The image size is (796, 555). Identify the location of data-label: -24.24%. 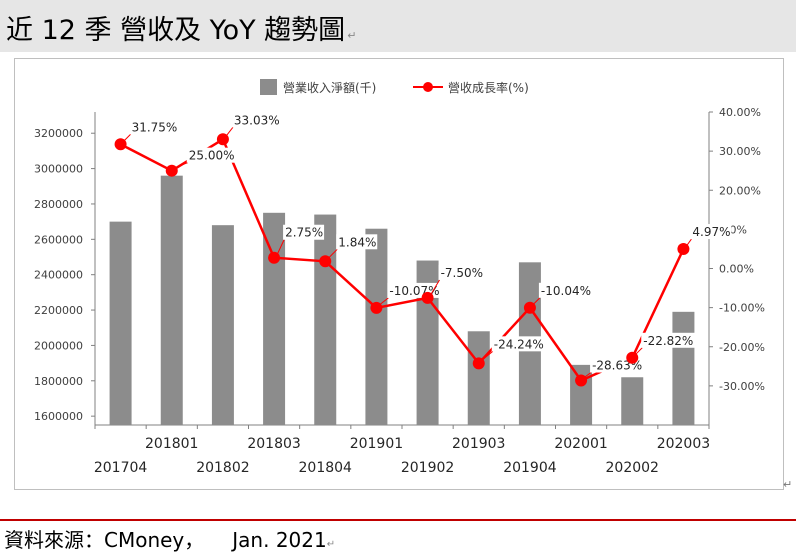
(519, 344).